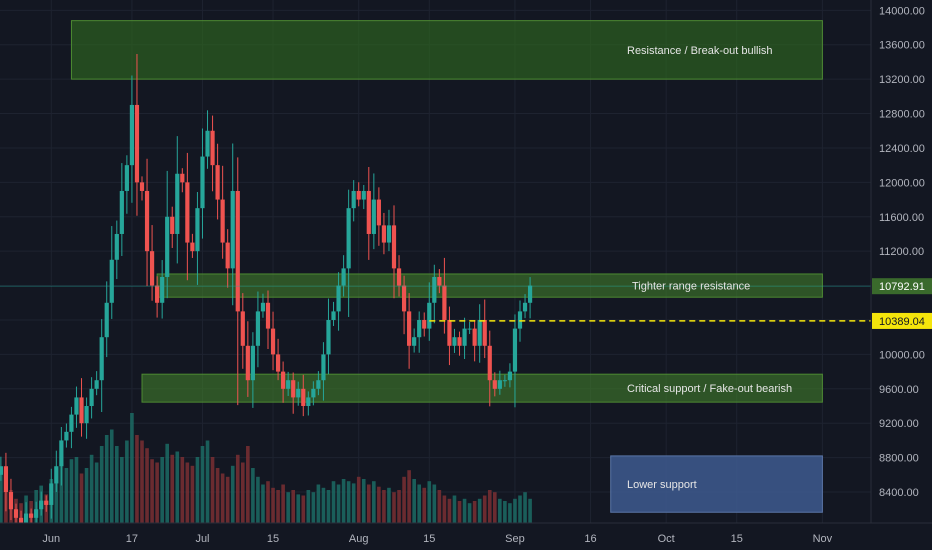 The height and width of the screenshot is (550, 932). I want to click on price-tick-label: 11600.00, so click(901, 218).